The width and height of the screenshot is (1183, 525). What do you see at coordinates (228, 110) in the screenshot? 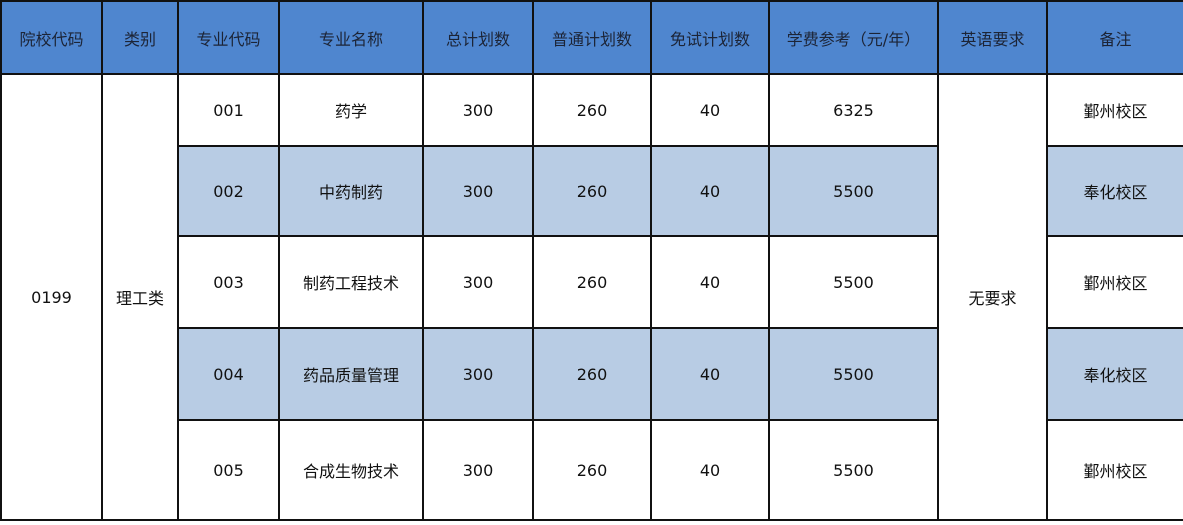
I see `cell: 001` at bounding box center [228, 110].